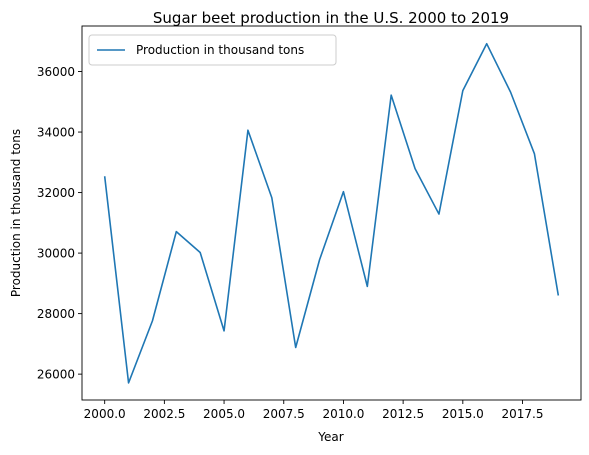  Describe the element at coordinates (16, 213) in the screenshot. I see `y-axis-label: Production in thousand tons` at that location.